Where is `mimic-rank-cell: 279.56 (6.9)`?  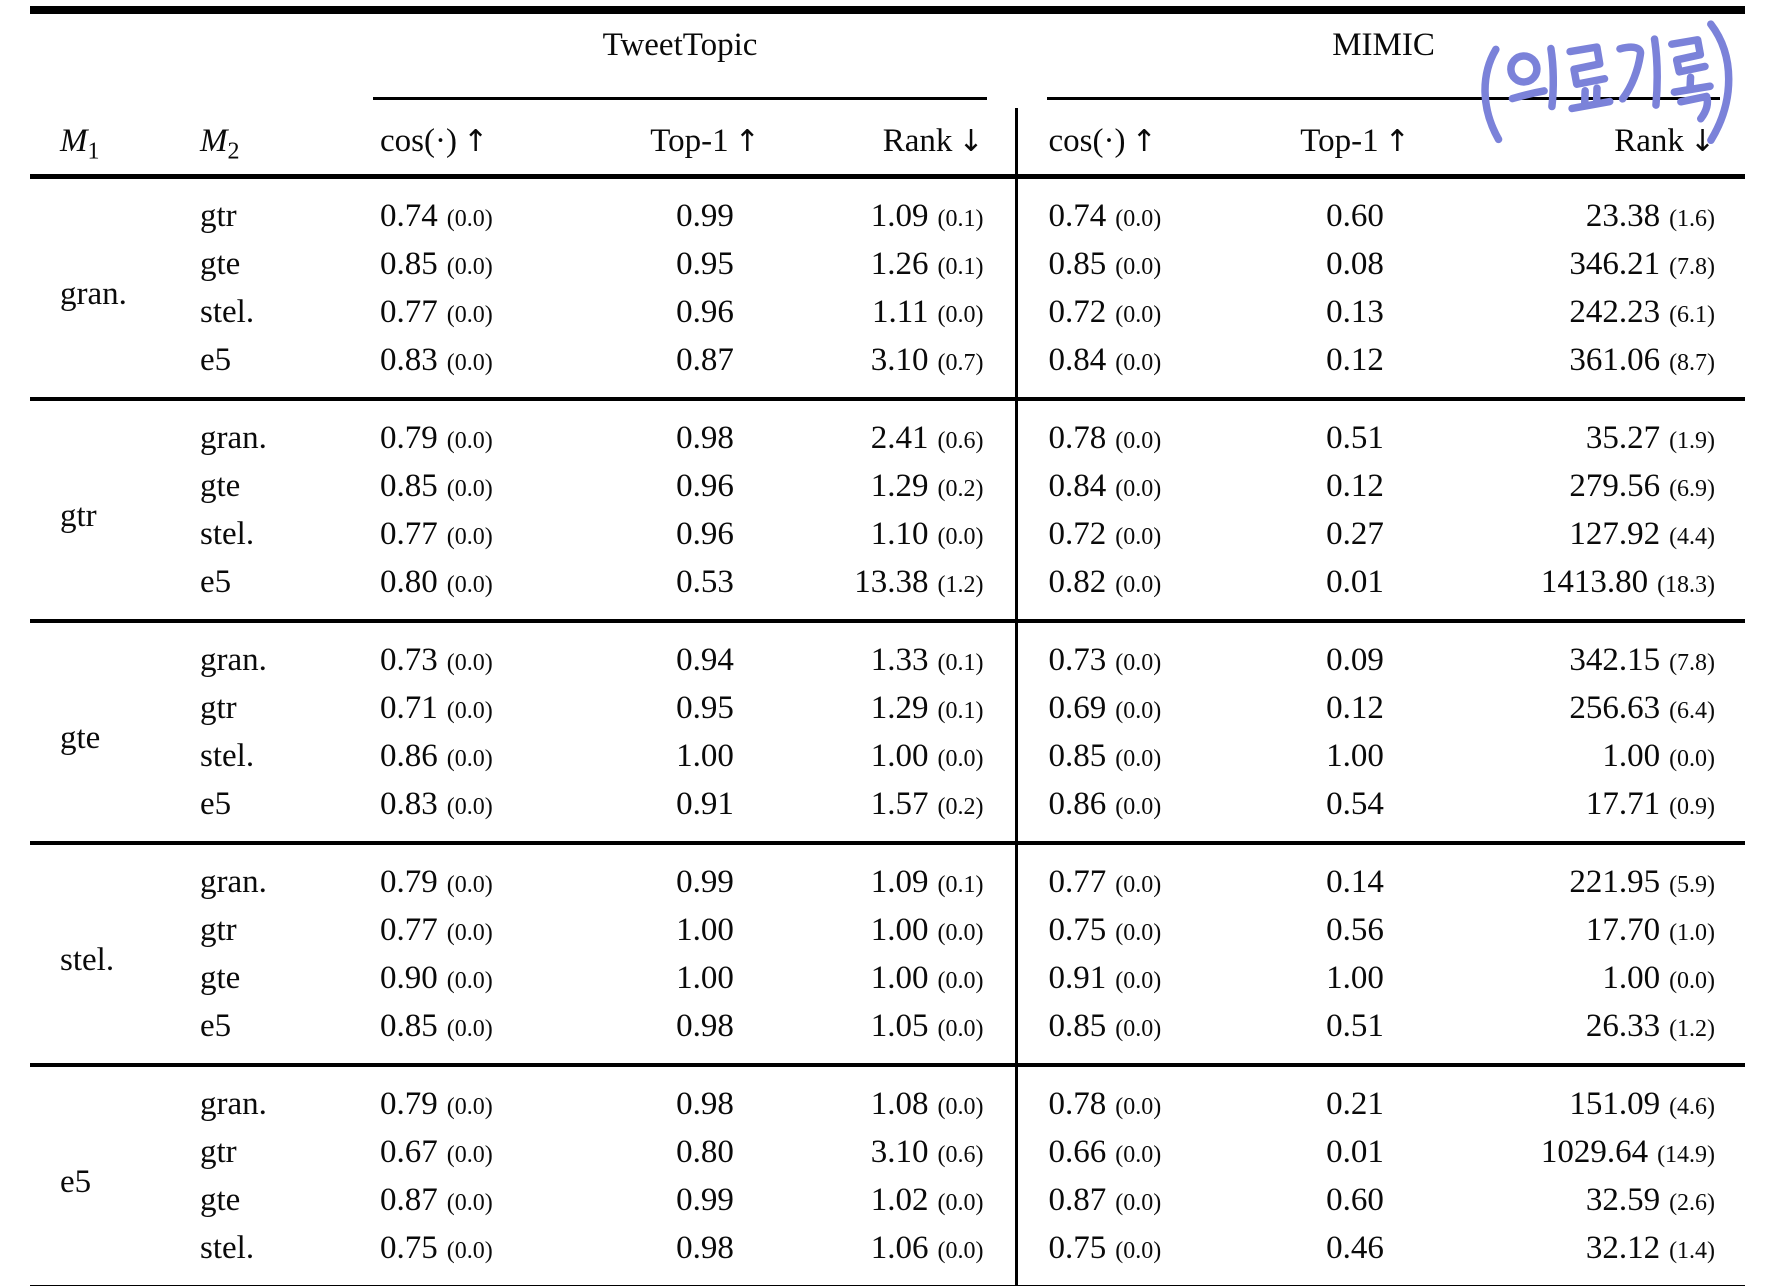
mimic-rank-cell: 279.56 (6.9) is located at coordinates (1587, 486).